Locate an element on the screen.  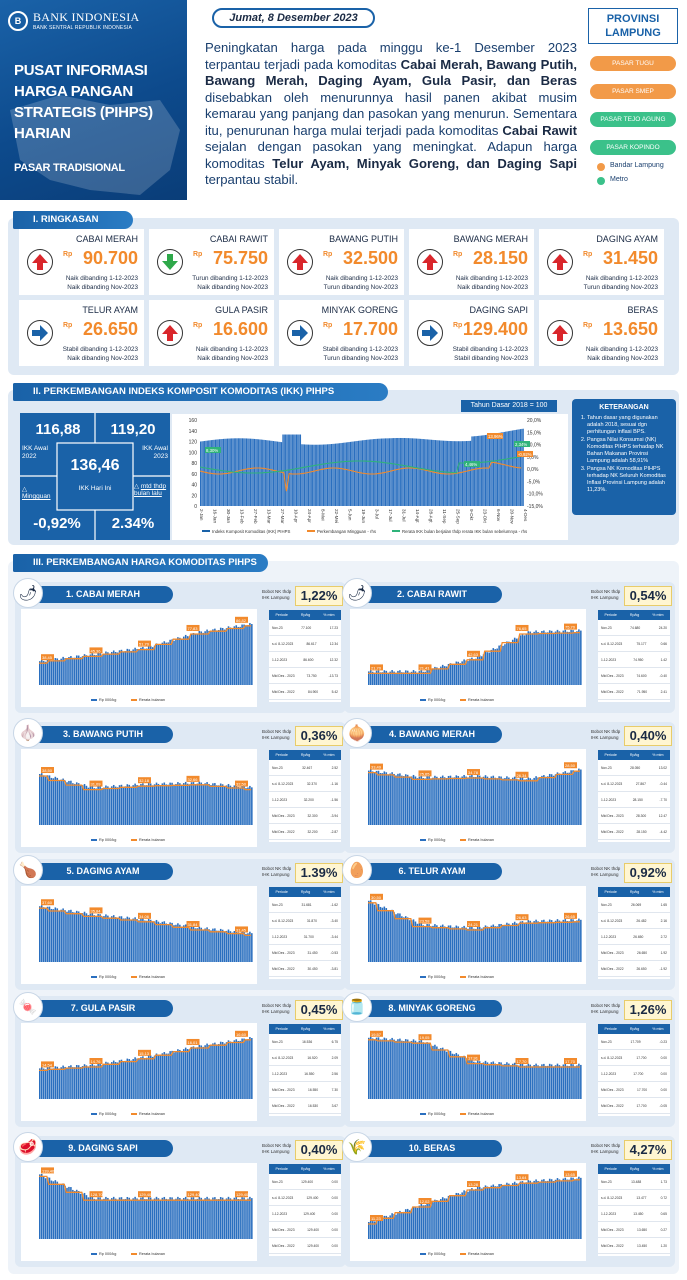
table-row: Mtd Des - 2023 28.300 12.47 is located at coordinates (634, 816).